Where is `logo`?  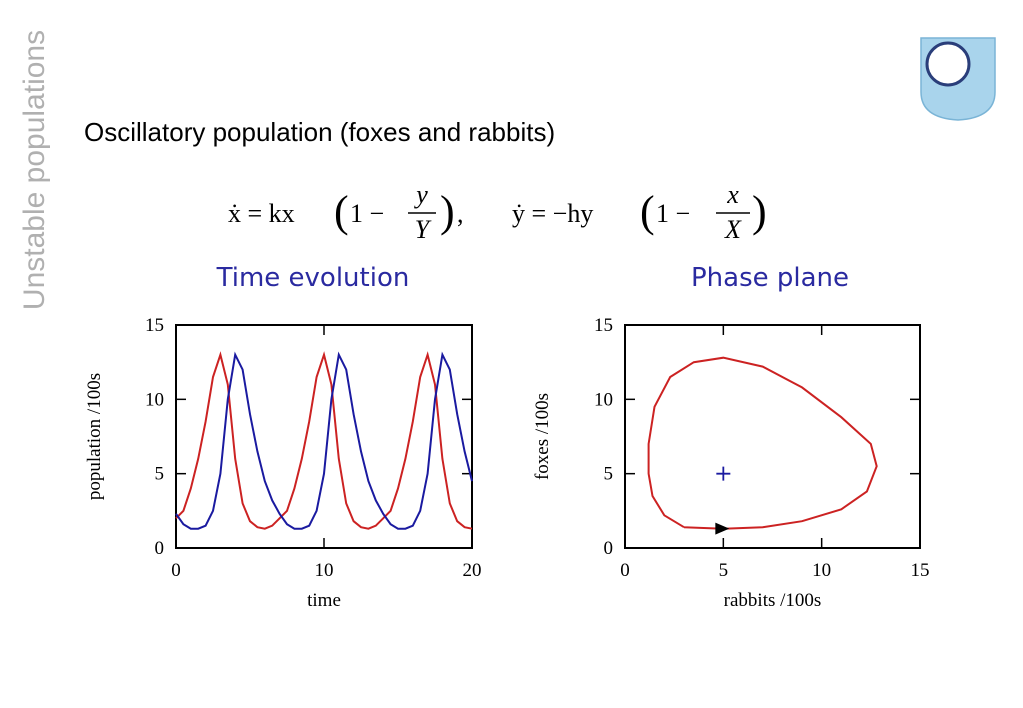
logo is located at coordinates (958, 79).